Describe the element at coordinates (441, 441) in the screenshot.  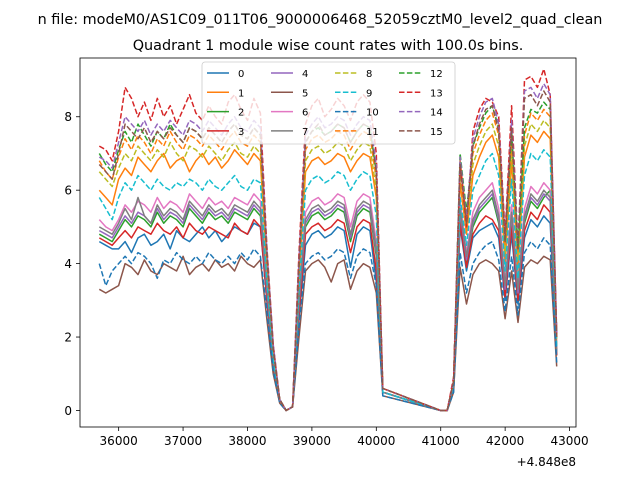
I see `x-tick-label: 41000` at that location.